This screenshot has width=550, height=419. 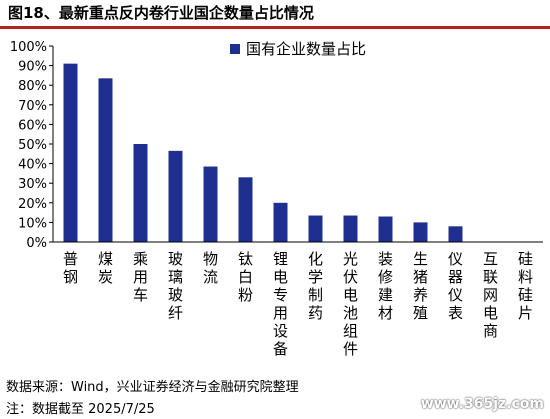 I want to click on y-tick-label: 60%, so click(x=32, y=125).